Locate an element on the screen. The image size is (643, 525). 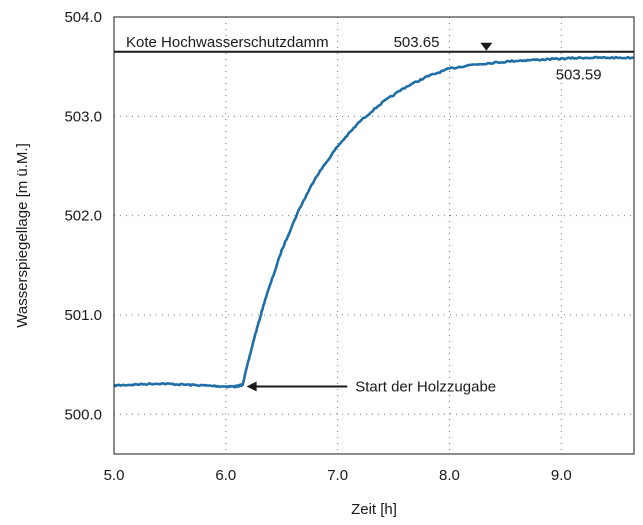
reference-marker-triangle is located at coordinates (486, 46).